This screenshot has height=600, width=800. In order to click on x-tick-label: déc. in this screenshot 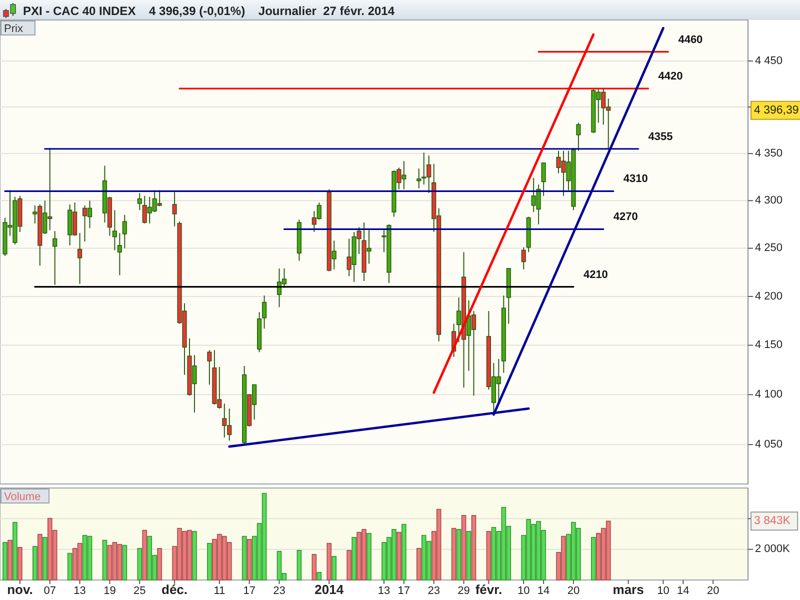, I will do `click(175, 589)`.